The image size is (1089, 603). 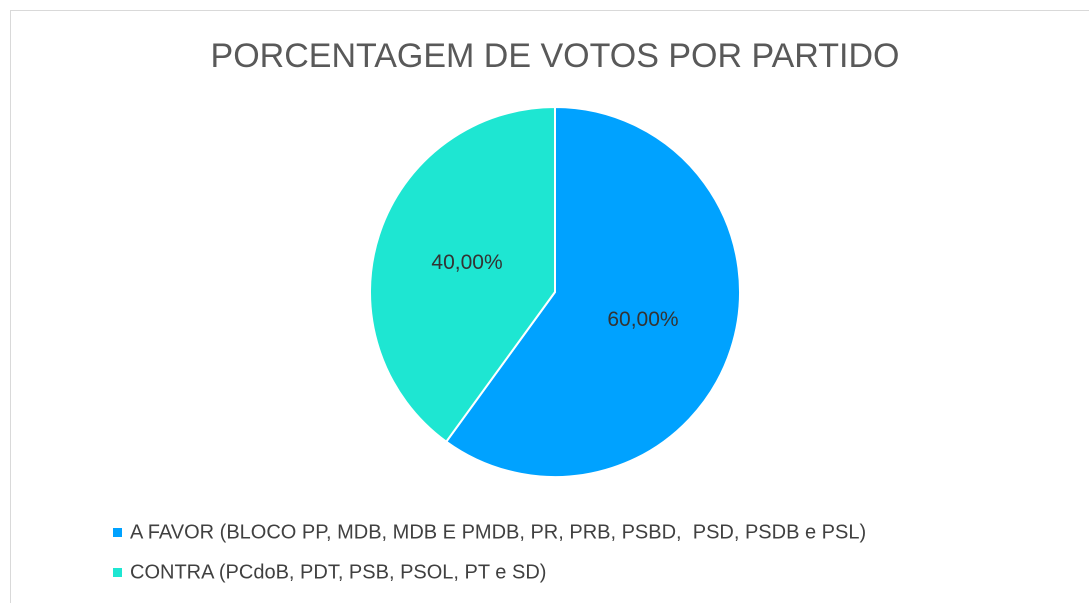 I want to click on data-label: 40,00%, so click(x=466, y=262).